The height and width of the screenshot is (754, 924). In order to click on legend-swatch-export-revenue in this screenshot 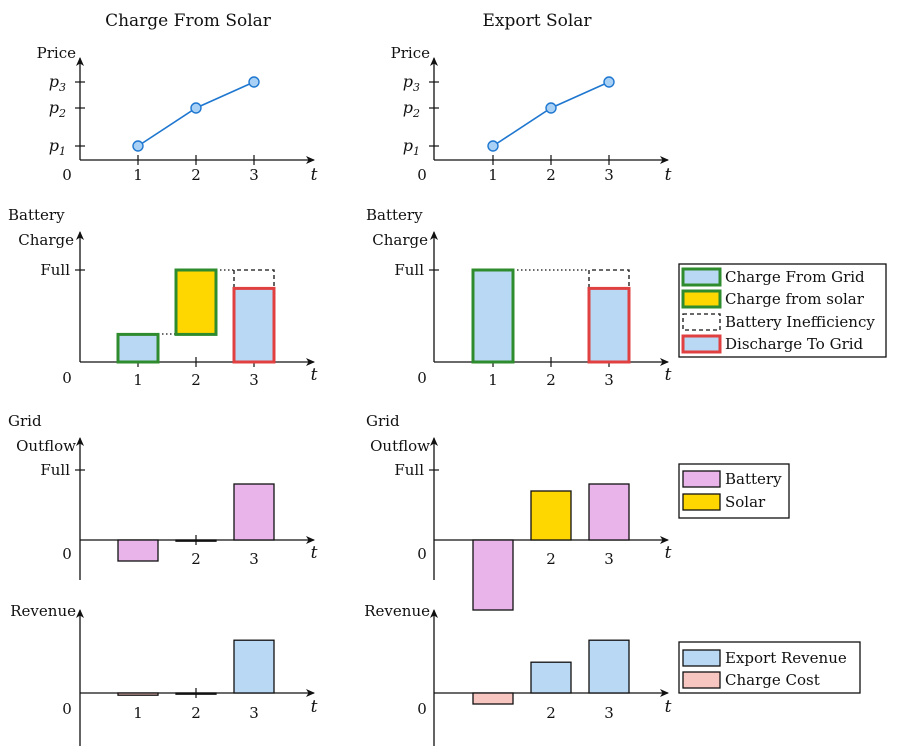, I will do `click(701, 658)`.